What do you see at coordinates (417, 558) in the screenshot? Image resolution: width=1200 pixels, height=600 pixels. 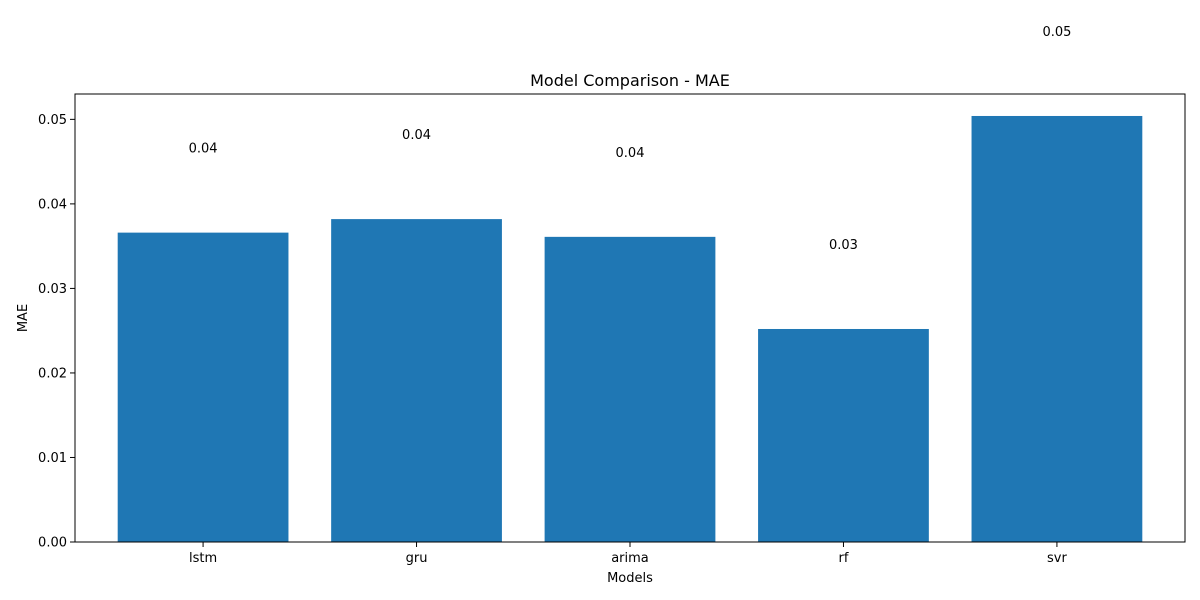 I see `x-tick-label: gru` at bounding box center [417, 558].